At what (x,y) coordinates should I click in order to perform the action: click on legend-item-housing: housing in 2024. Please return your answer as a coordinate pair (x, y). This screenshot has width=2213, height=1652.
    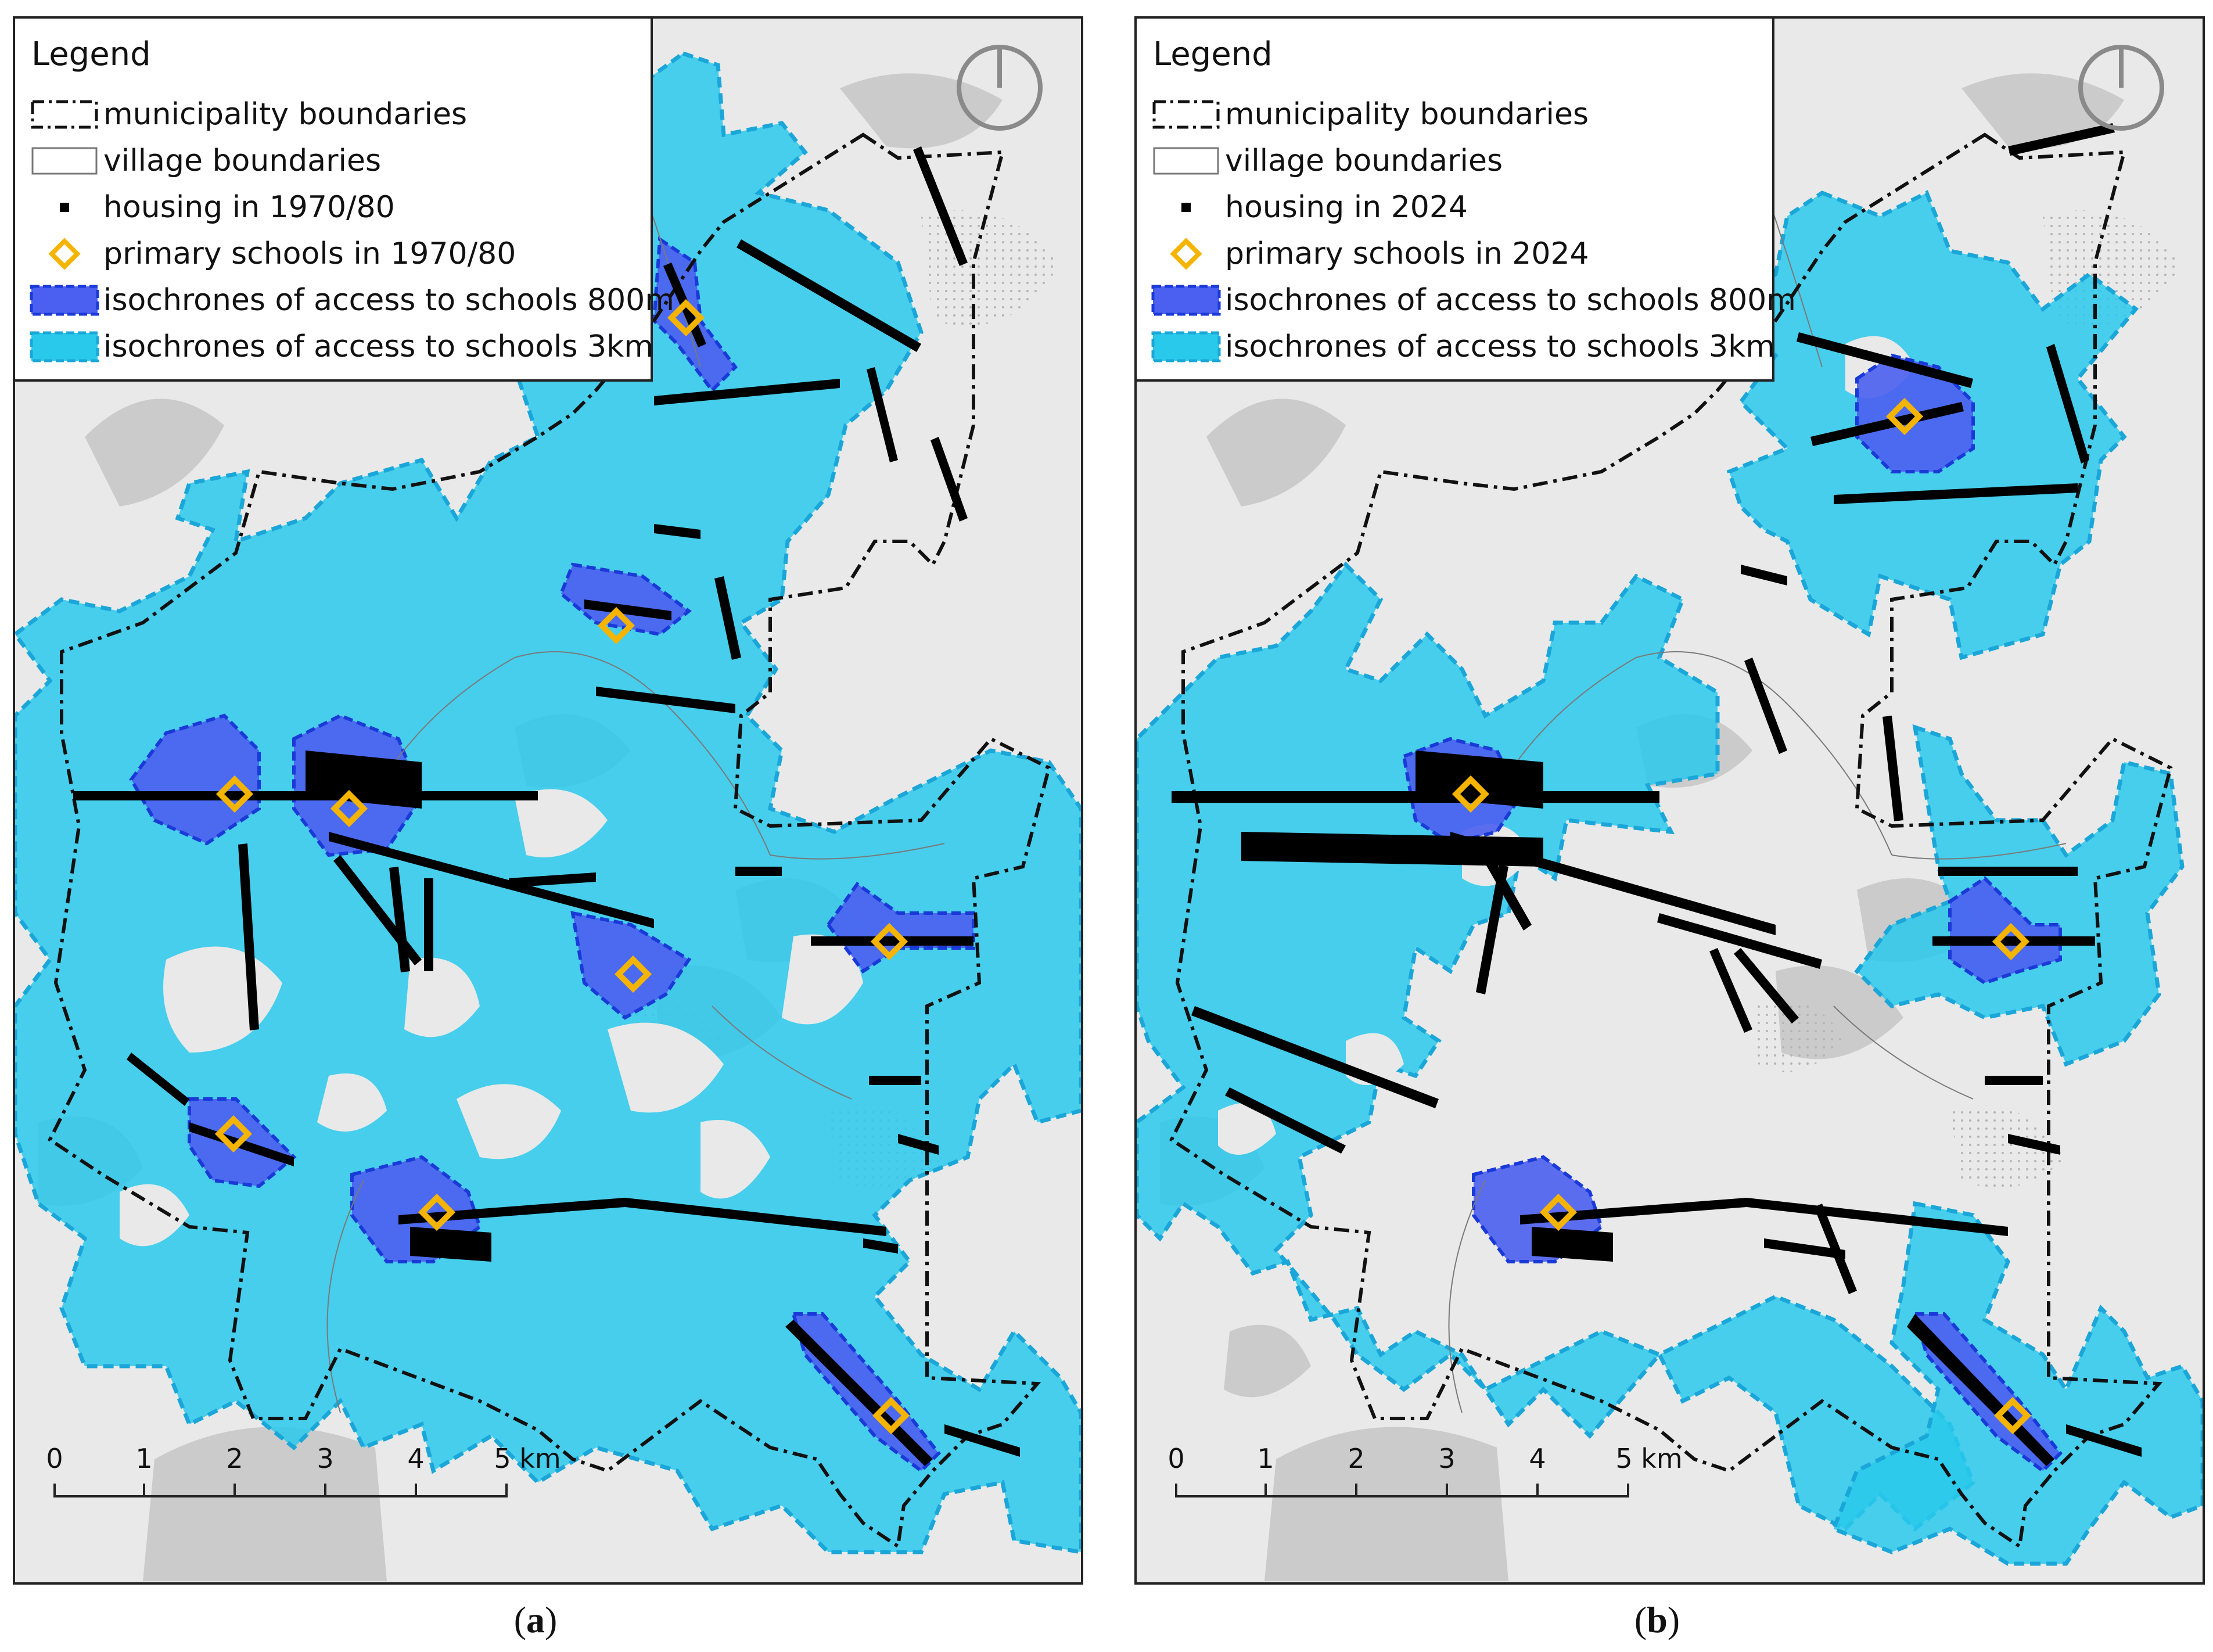
    Looking at the image, I should click on (1309, 207).